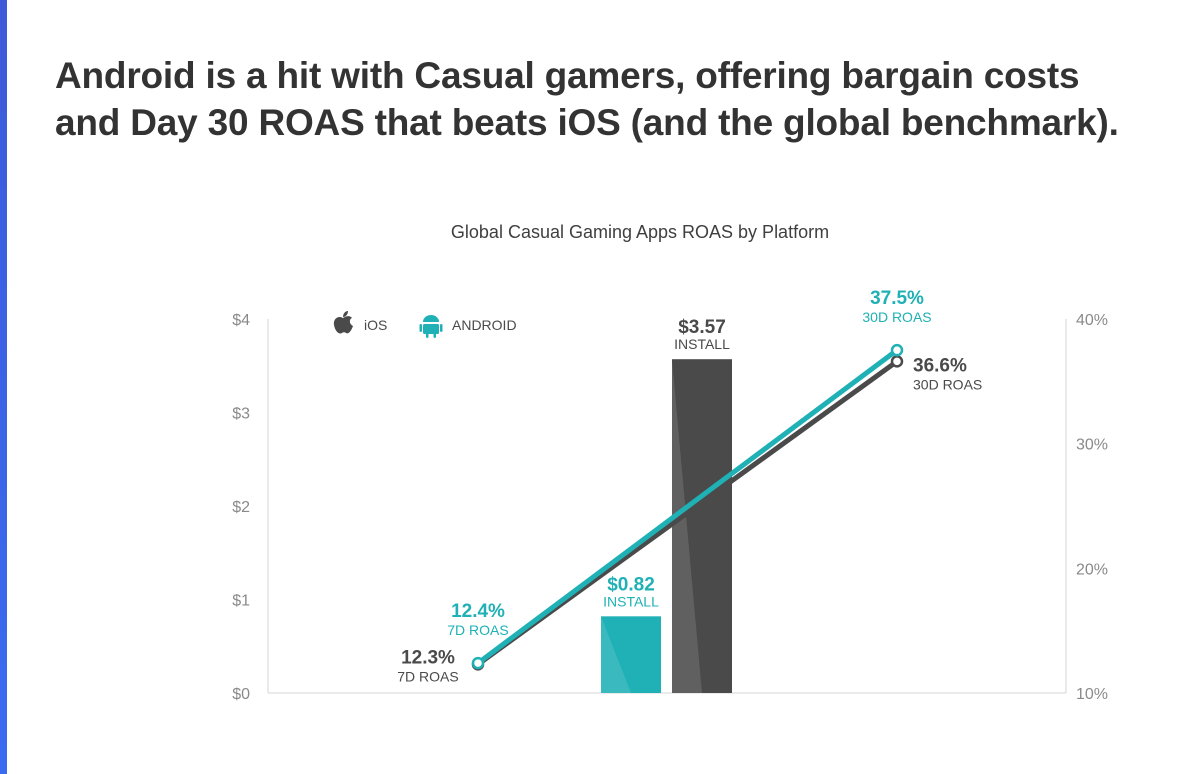 This screenshot has width=1200, height=774. What do you see at coordinates (345, 314) in the screenshot?
I see `apple-leaf-icon` at bounding box center [345, 314].